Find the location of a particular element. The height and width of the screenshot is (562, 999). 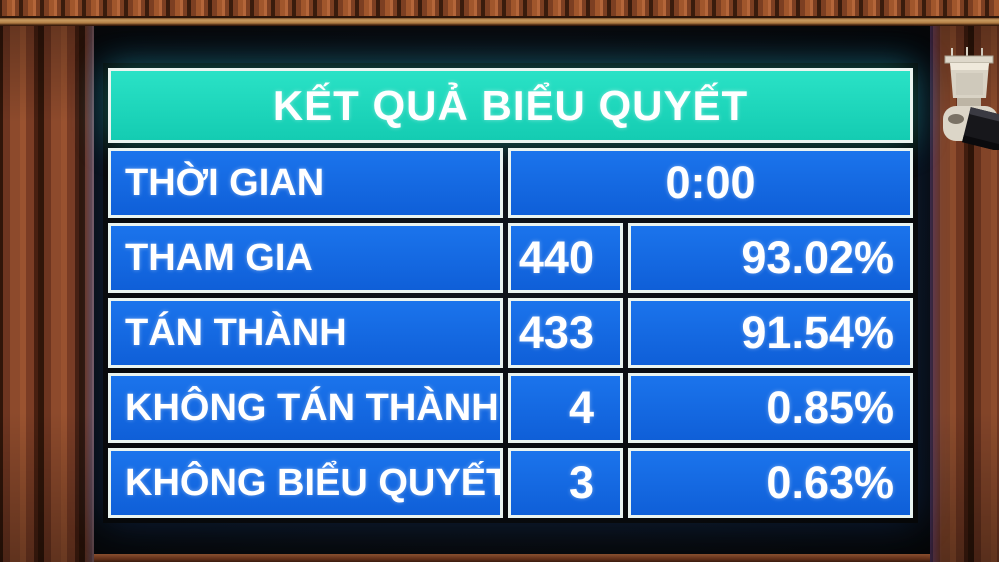

row-count: 4 is located at coordinates (565, 408).